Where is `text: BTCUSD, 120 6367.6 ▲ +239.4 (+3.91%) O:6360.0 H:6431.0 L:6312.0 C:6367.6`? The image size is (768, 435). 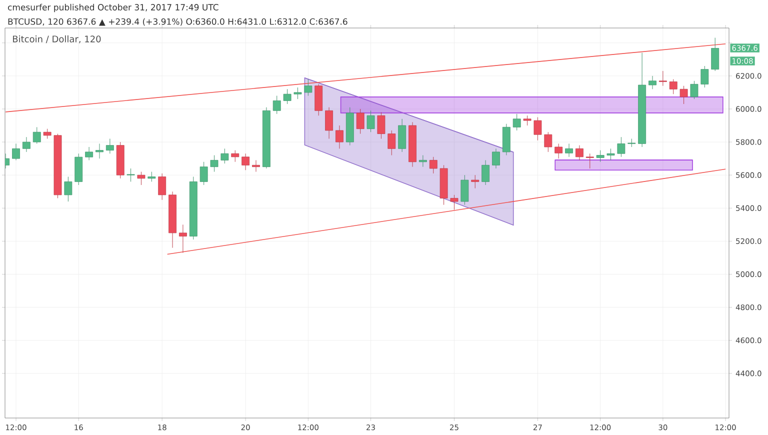 text: BTCUSD, 120 6367.6 ▲ +239.4 (+3.91%) O:6360.0 H:6431.0 L:6312.0 C:6367.6 is located at coordinates (178, 22).